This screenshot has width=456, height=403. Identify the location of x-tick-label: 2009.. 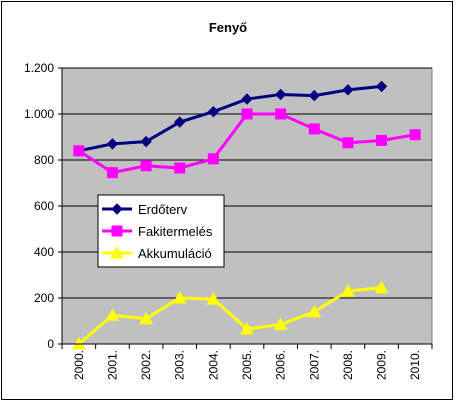
(382, 365).